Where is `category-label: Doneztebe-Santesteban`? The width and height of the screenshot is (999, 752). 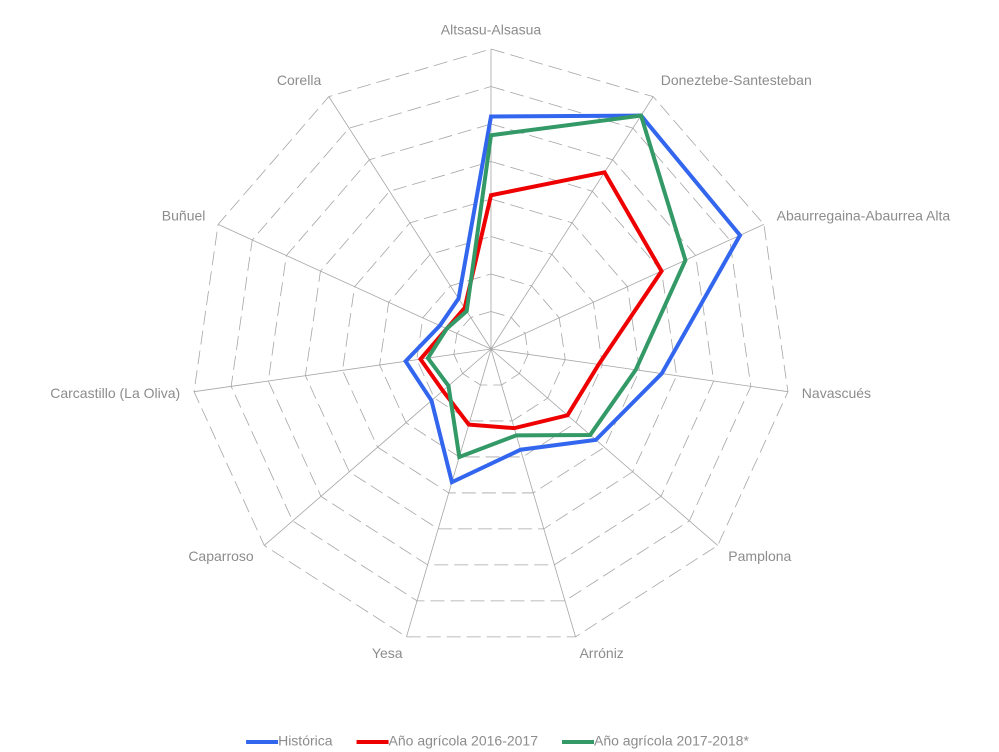
category-label: Doneztebe-Santesteban is located at coordinates (736, 80).